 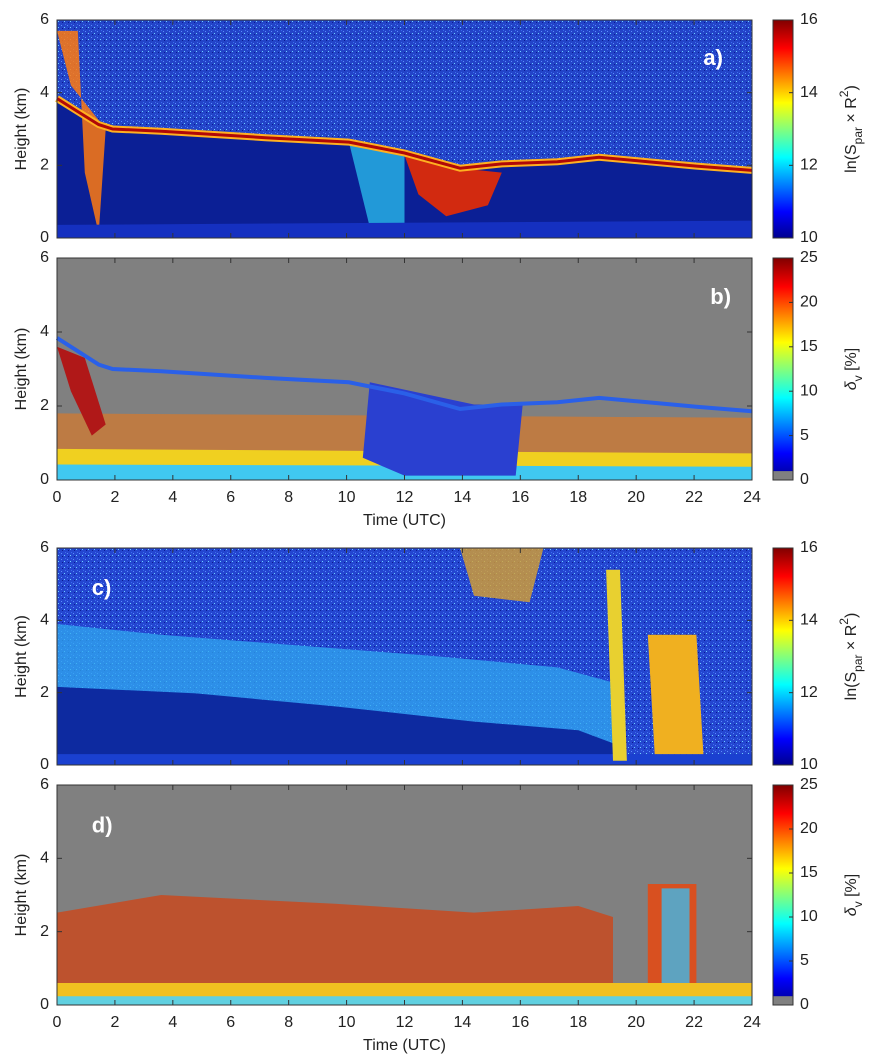 I want to click on x-tick-label: 18, so click(x=578, y=1022).